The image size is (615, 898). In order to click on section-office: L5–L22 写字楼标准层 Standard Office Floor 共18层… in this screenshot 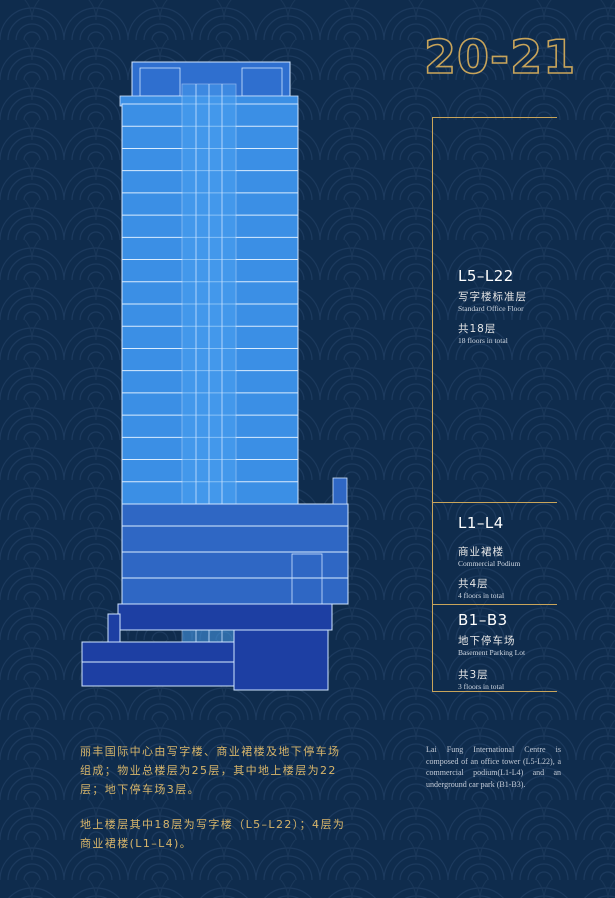, I will do `click(492, 306)`.